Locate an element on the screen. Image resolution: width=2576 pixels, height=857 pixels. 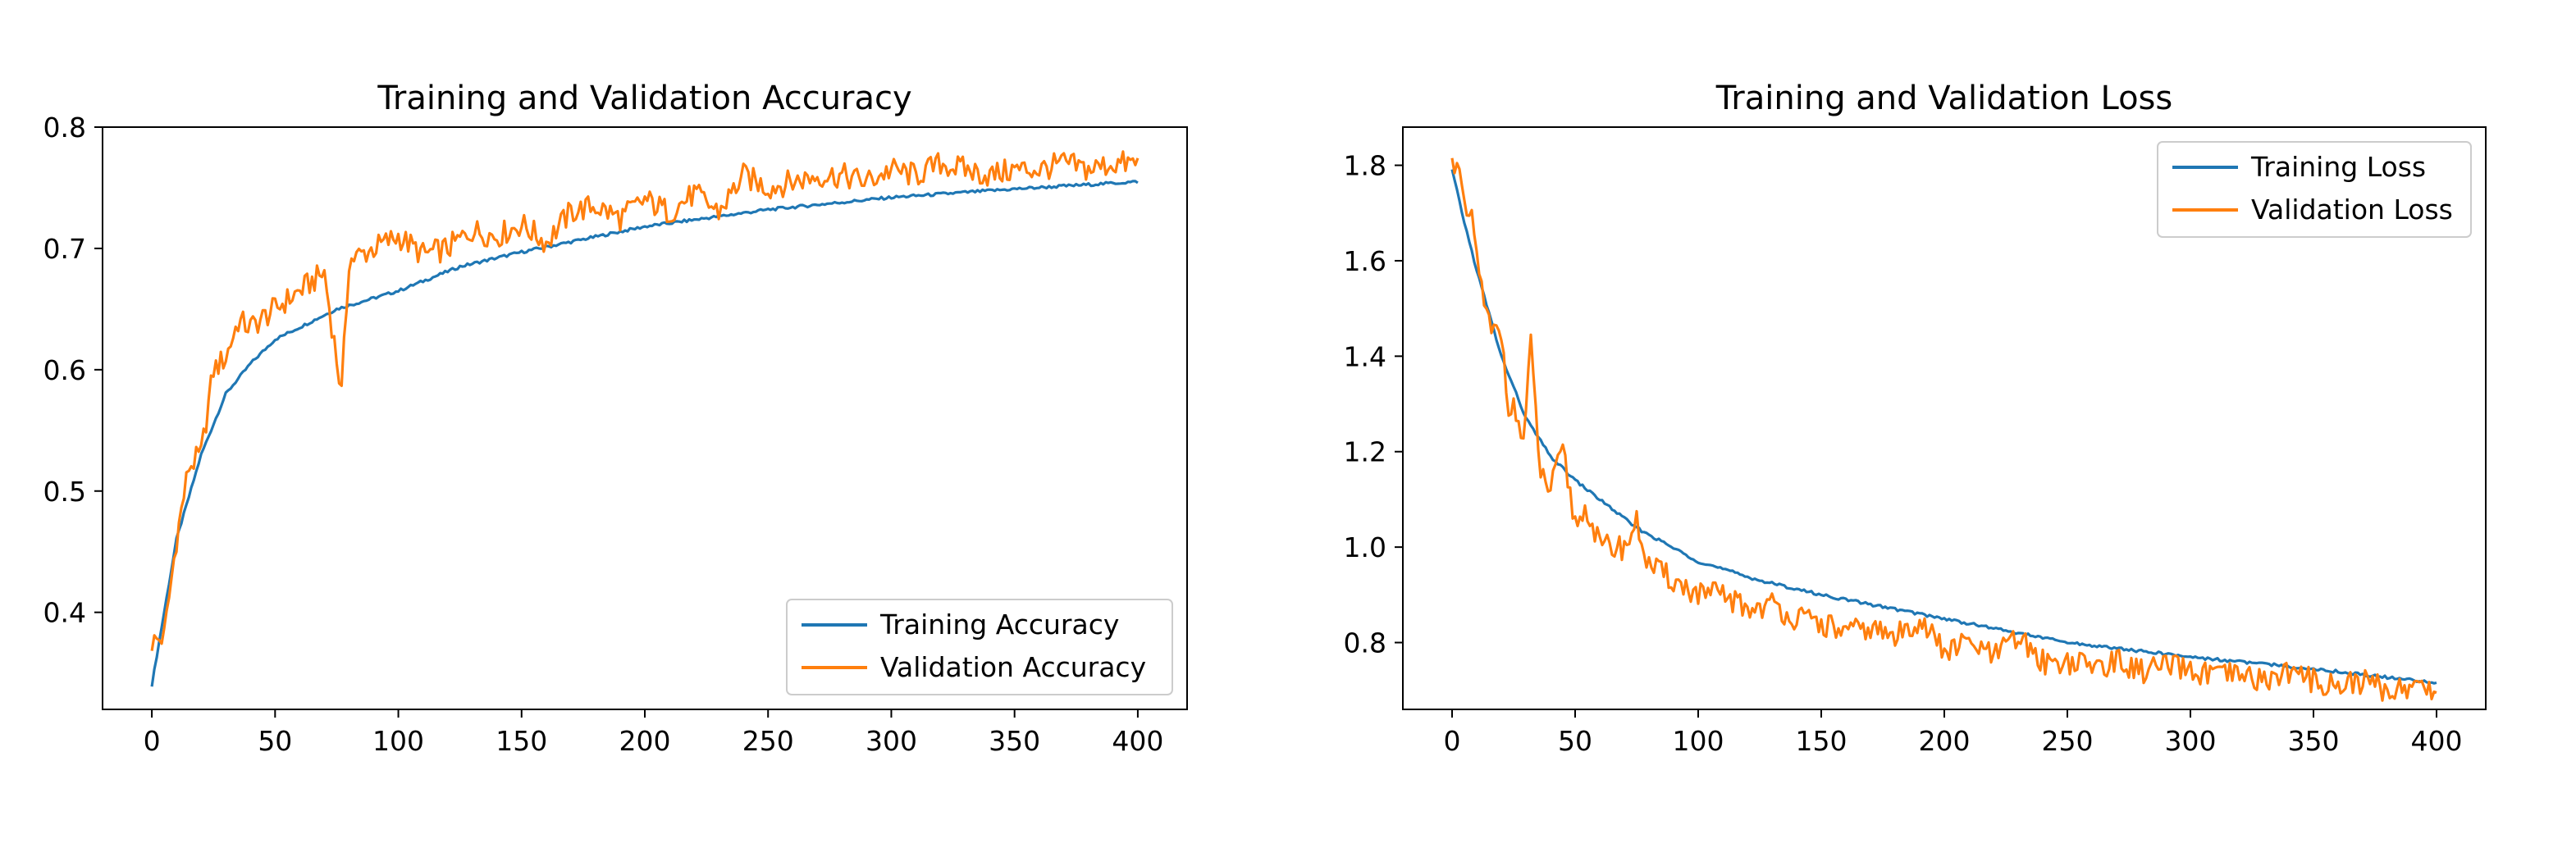
accuracy-x-tick-label: 100 is located at coordinates (398, 741).